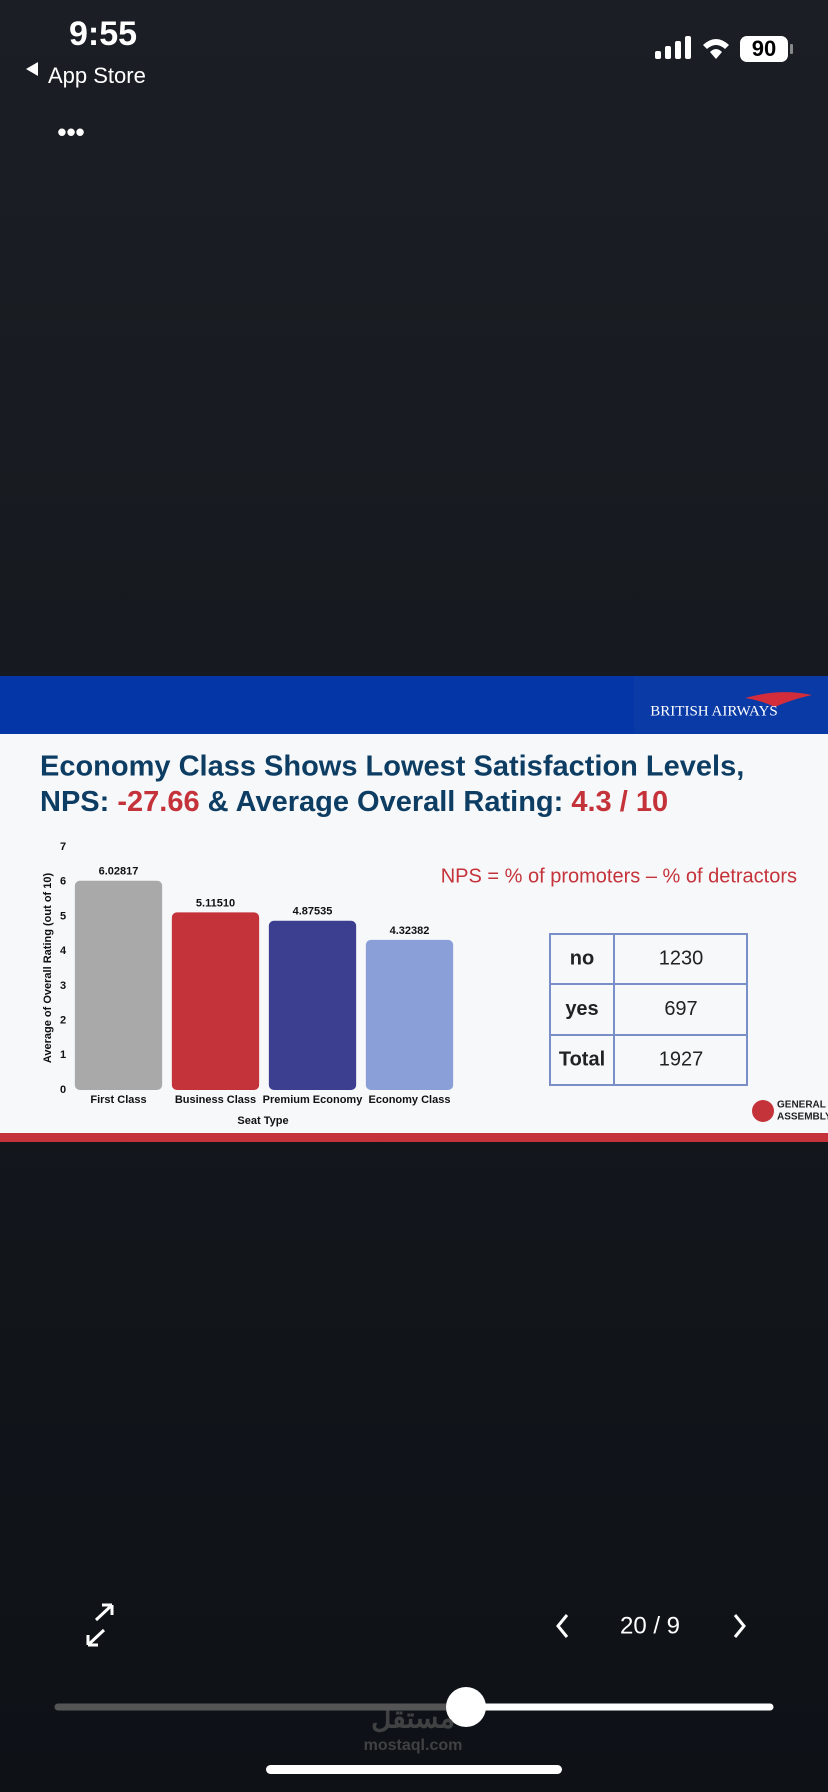 The height and width of the screenshot is (1792, 828). I want to click on table-cell: no, so click(582, 958).